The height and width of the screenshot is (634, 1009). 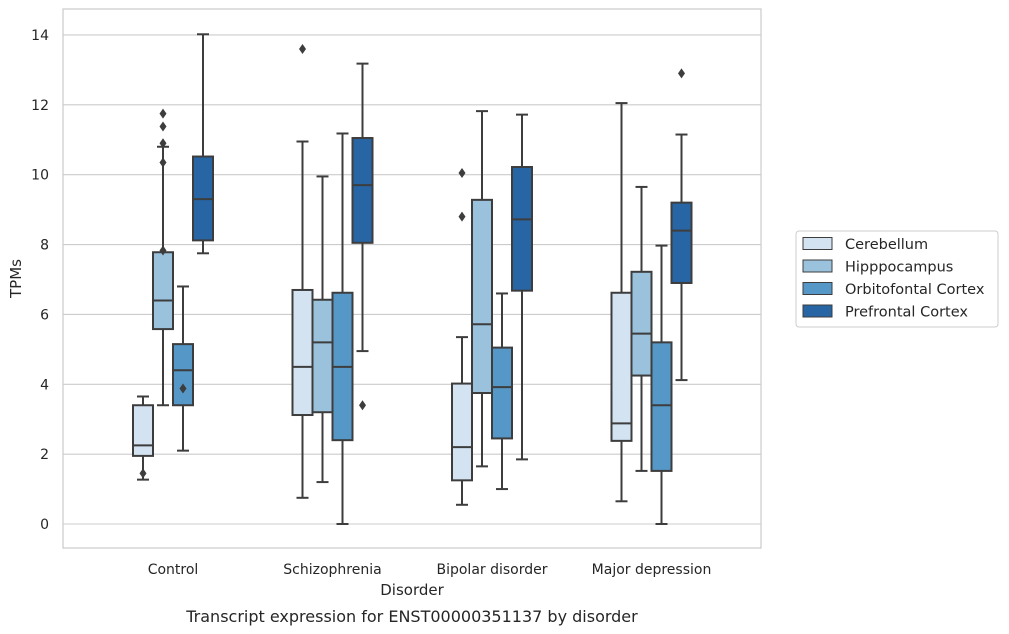 I want to click on x-tick-label: Control, so click(x=173, y=570).